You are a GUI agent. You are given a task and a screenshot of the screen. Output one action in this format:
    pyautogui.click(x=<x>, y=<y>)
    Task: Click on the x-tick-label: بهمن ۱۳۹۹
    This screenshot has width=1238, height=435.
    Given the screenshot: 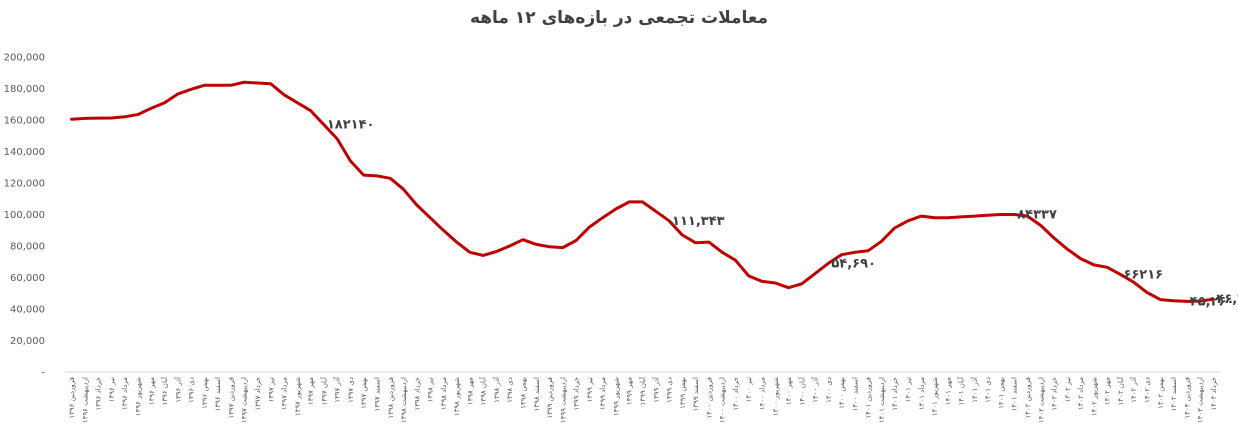 What is the action you would take?
    pyautogui.click(x=683, y=393)
    